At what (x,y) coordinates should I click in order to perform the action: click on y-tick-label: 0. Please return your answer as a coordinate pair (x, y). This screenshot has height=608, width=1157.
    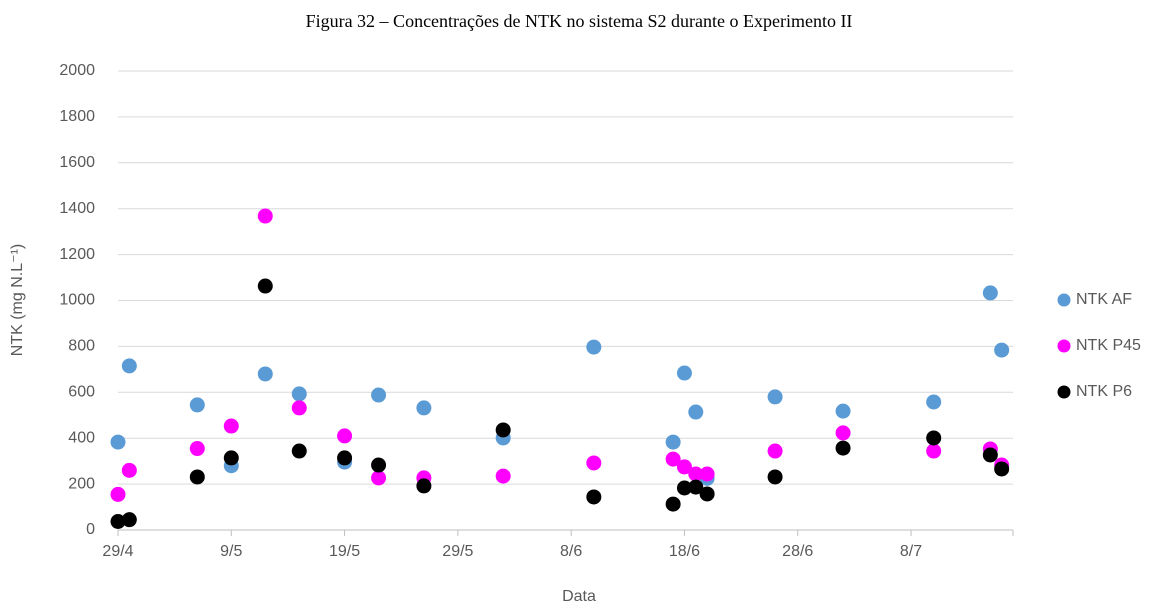
    Looking at the image, I should click on (90, 529).